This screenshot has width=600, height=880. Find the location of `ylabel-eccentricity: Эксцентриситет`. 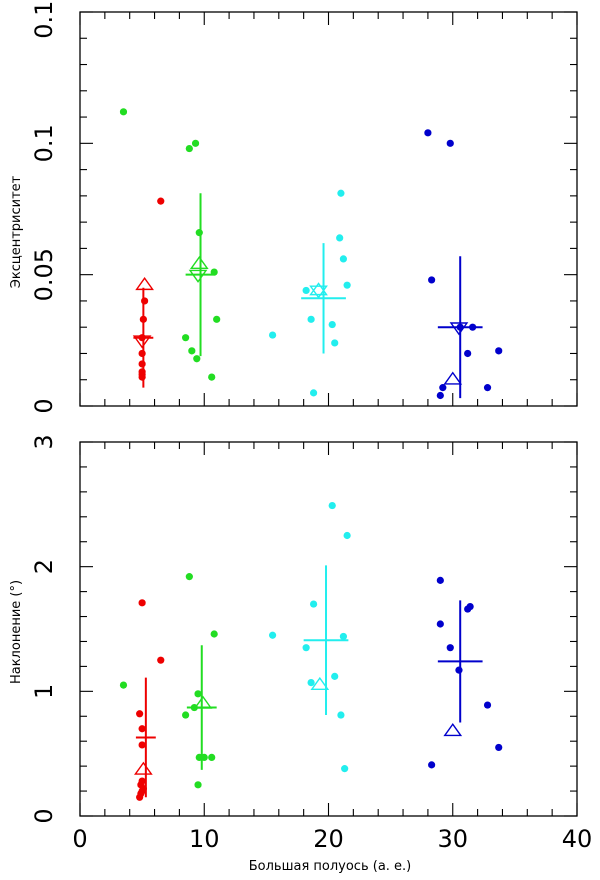

ylabel-eccentricity: Эксцентриситет is located at coordinates (16, 231).